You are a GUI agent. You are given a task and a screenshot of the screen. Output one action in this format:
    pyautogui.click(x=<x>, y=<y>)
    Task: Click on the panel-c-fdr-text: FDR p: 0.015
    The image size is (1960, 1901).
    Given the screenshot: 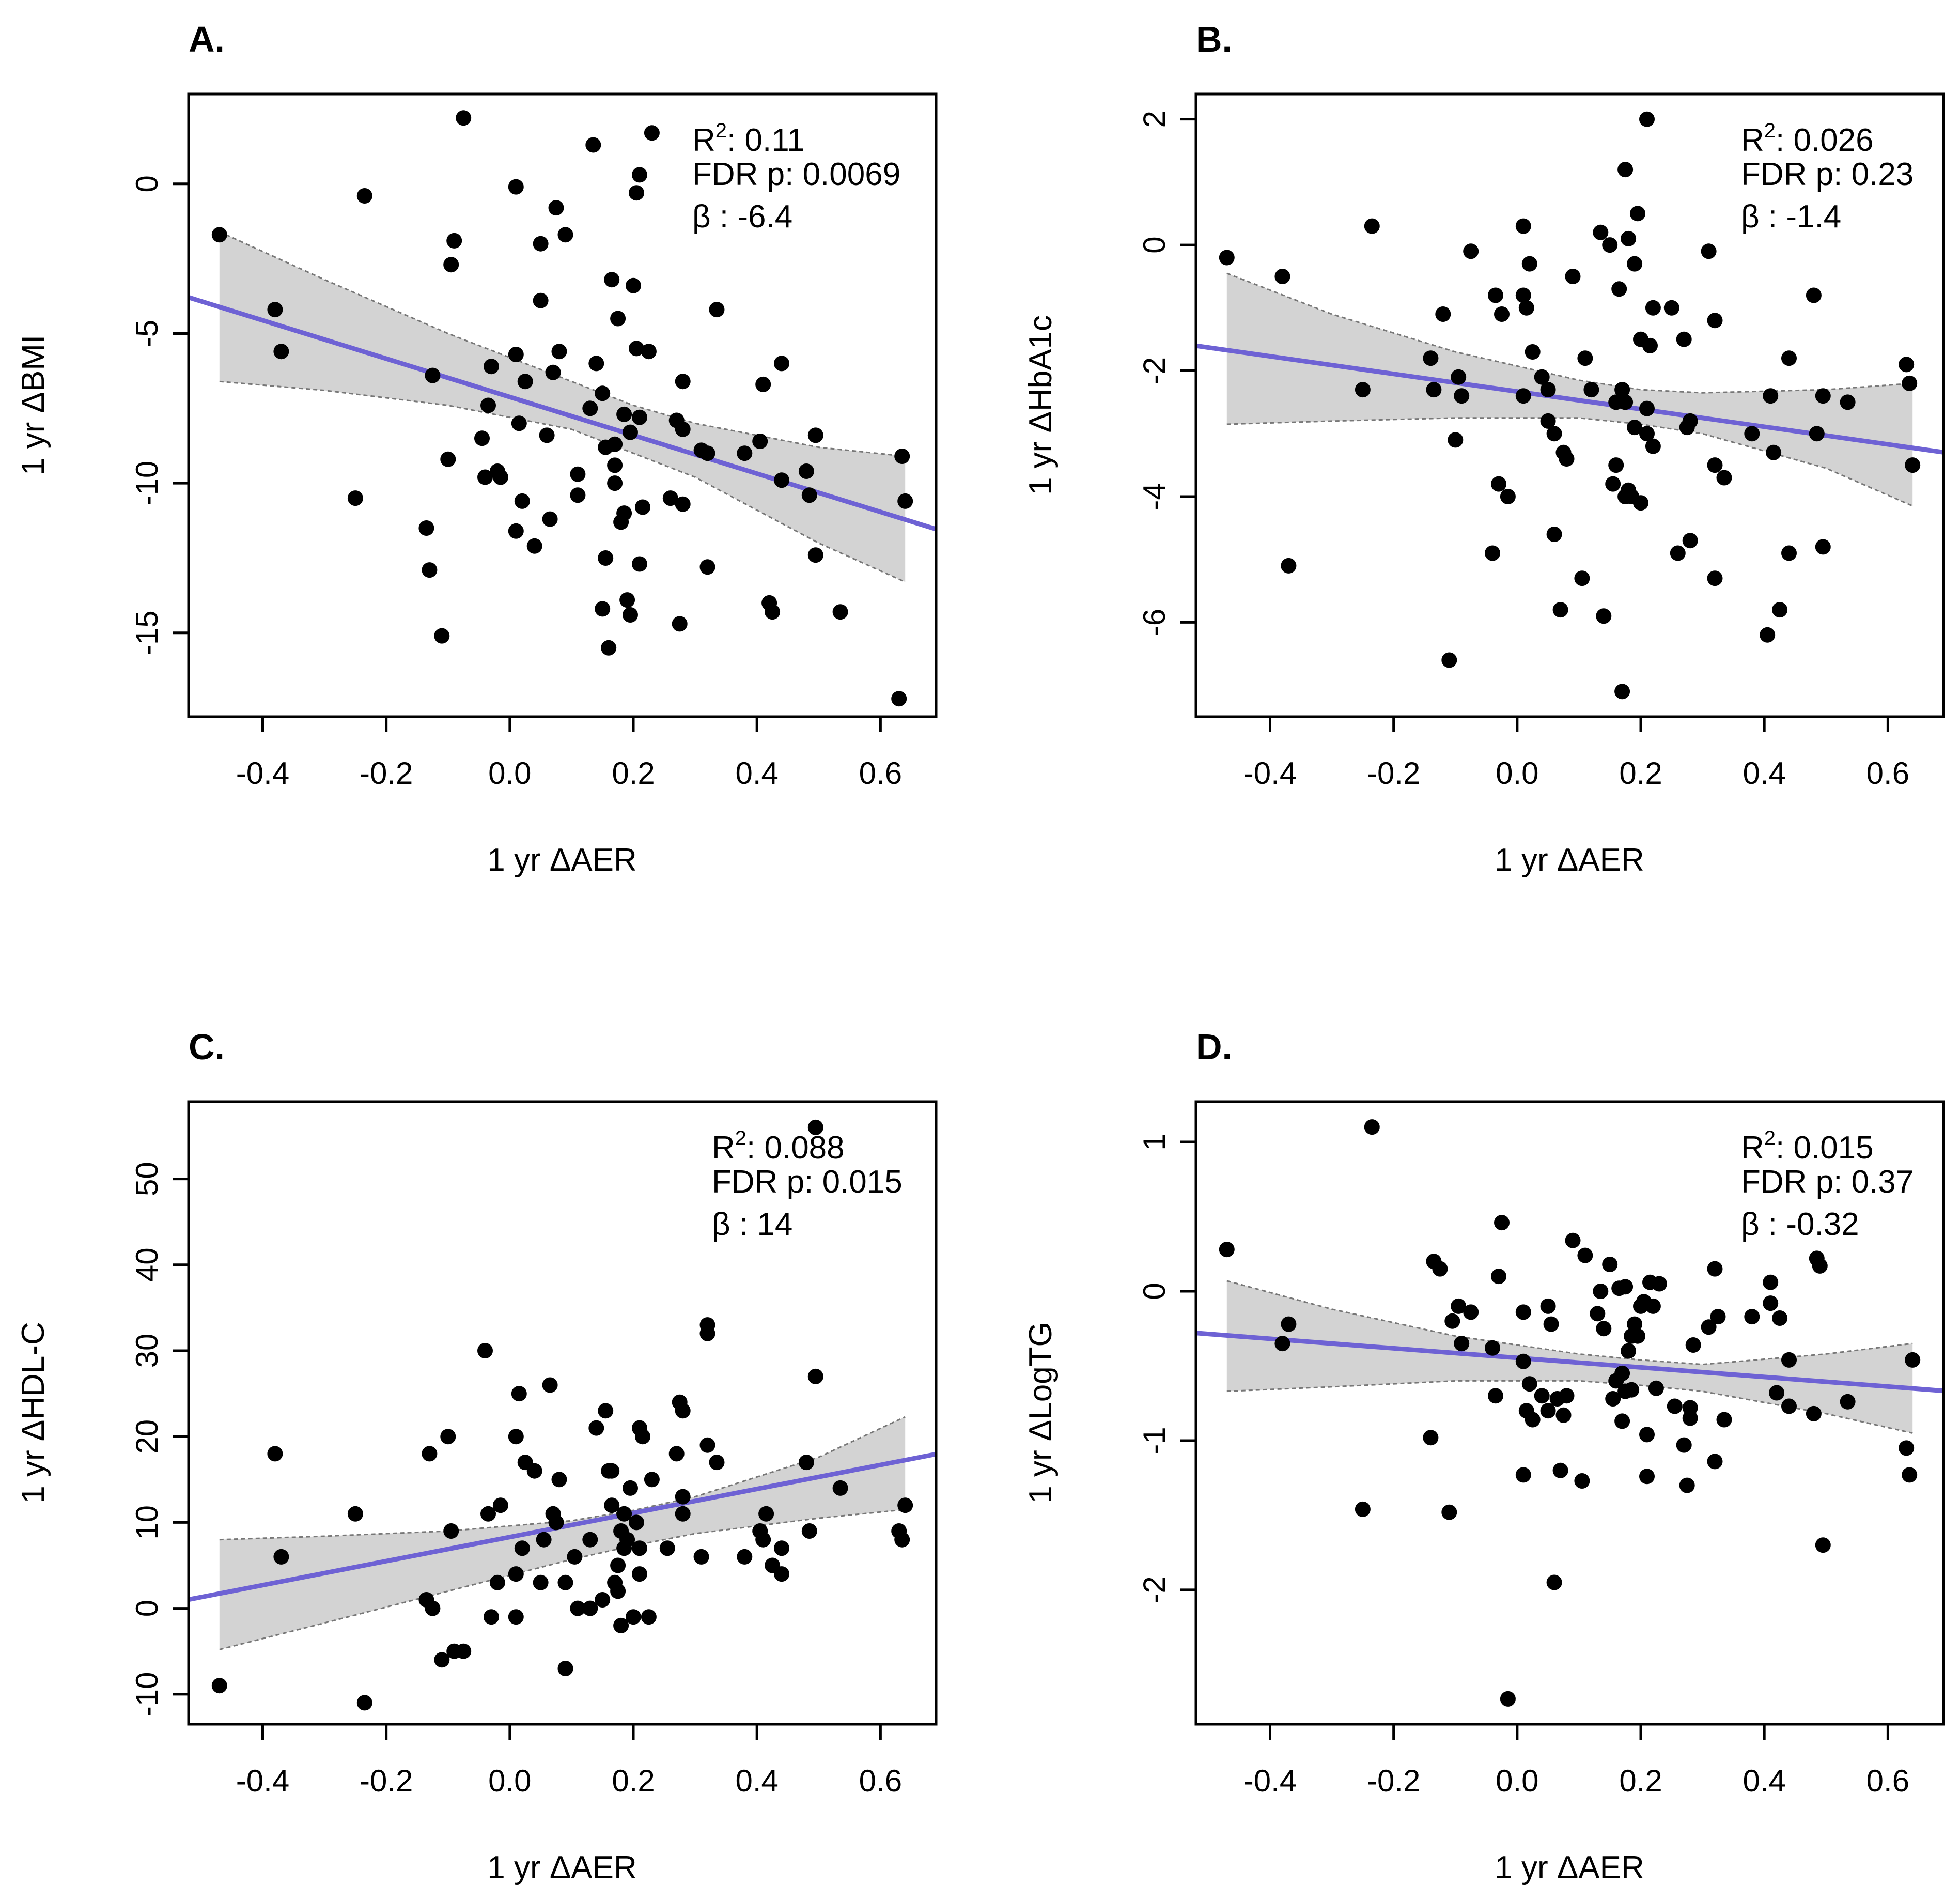 What is the action you would take?
    pyautogui.click(x=807, y=1182)
    